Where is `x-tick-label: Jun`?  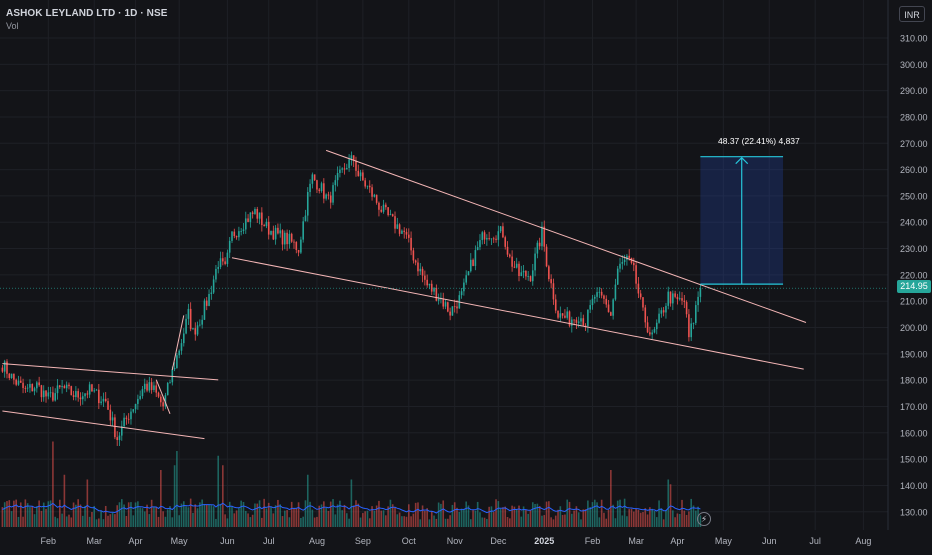
x-tick-label: Jun is located at coordinates (227, 541).